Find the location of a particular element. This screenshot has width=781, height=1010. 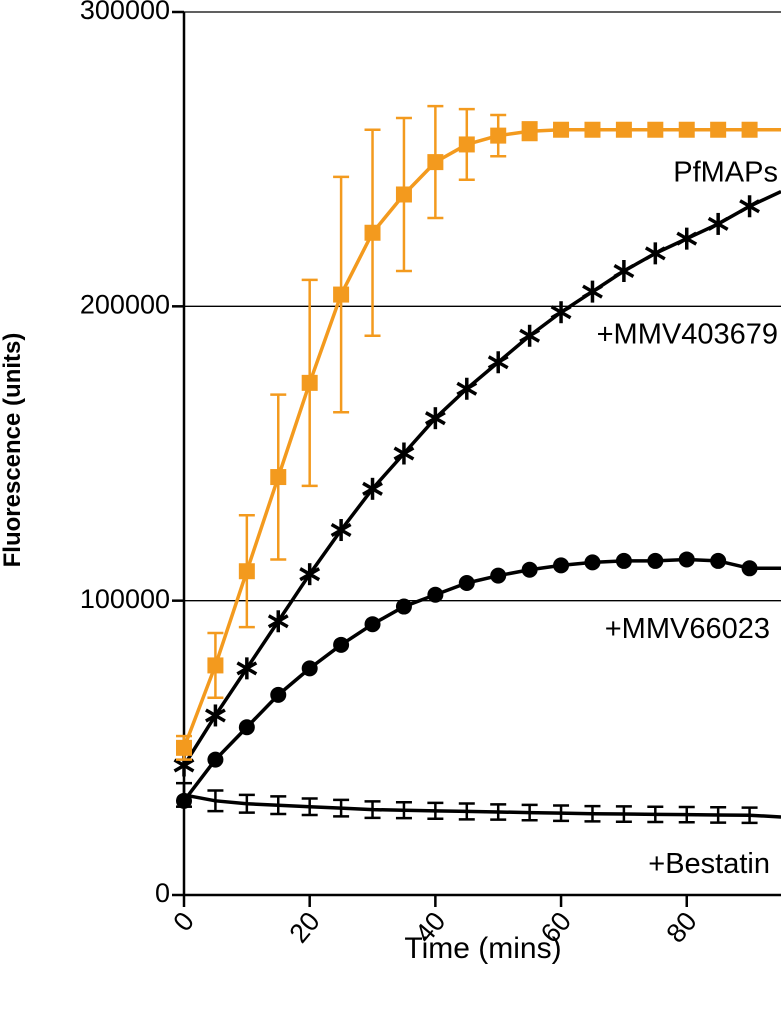

x-tick-label: 20 is located at coordinates (304, 927).